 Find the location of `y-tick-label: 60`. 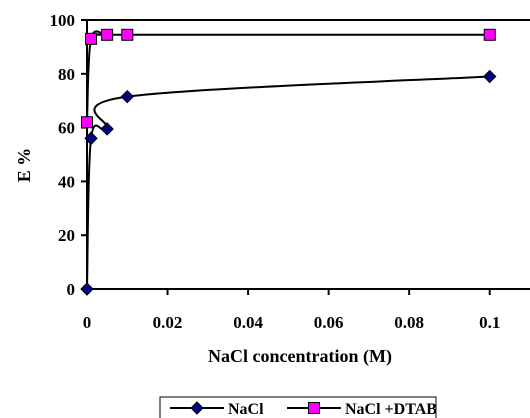

y-tick-label: 60 is located at coordinates (66, 128).